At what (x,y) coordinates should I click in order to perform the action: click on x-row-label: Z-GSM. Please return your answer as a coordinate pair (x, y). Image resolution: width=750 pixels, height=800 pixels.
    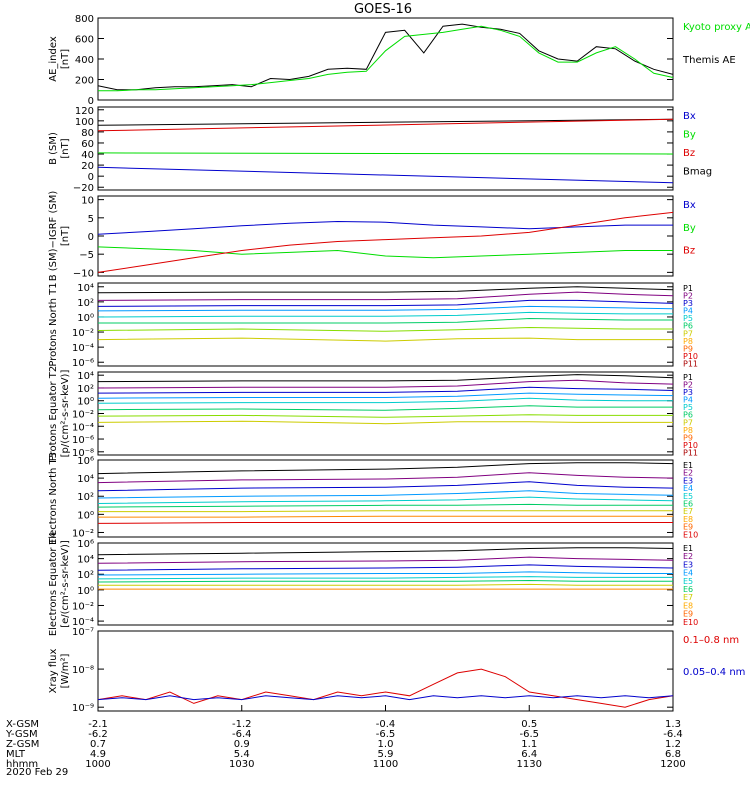
    Looking at the image, I should click on (22, 744).